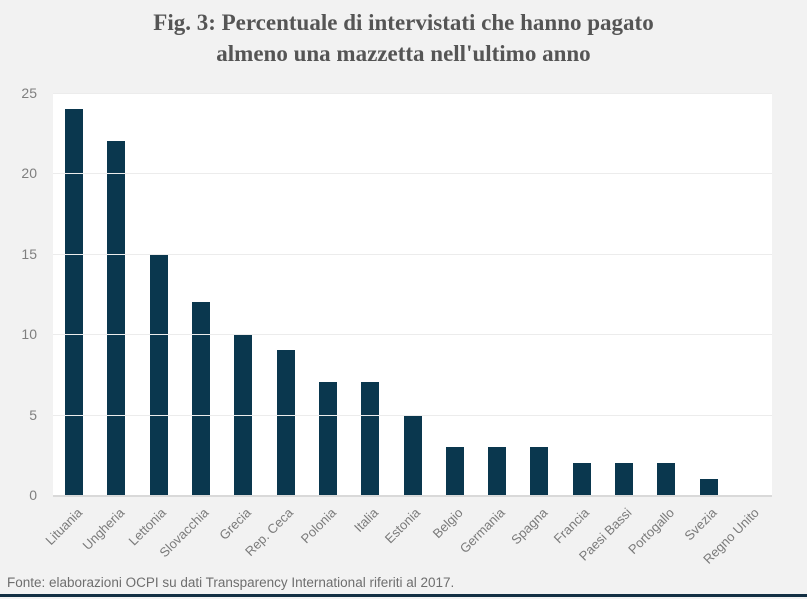 Image resolution: width=807 pixels, height=599 pixels. I want to click on y-tick-label: 15, so click(29, 253).